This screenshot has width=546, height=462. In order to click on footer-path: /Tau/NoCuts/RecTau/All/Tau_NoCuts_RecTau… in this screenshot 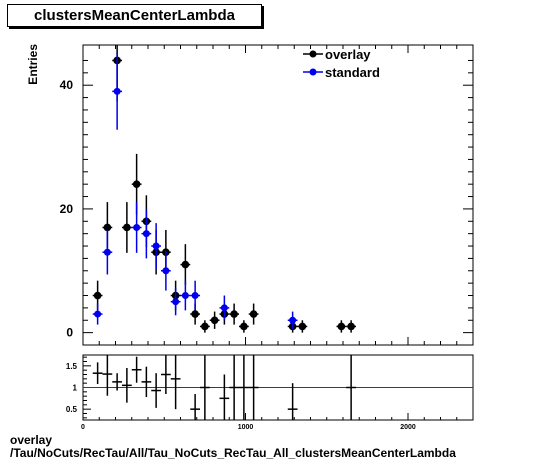, I will do `click(233, 453)`.